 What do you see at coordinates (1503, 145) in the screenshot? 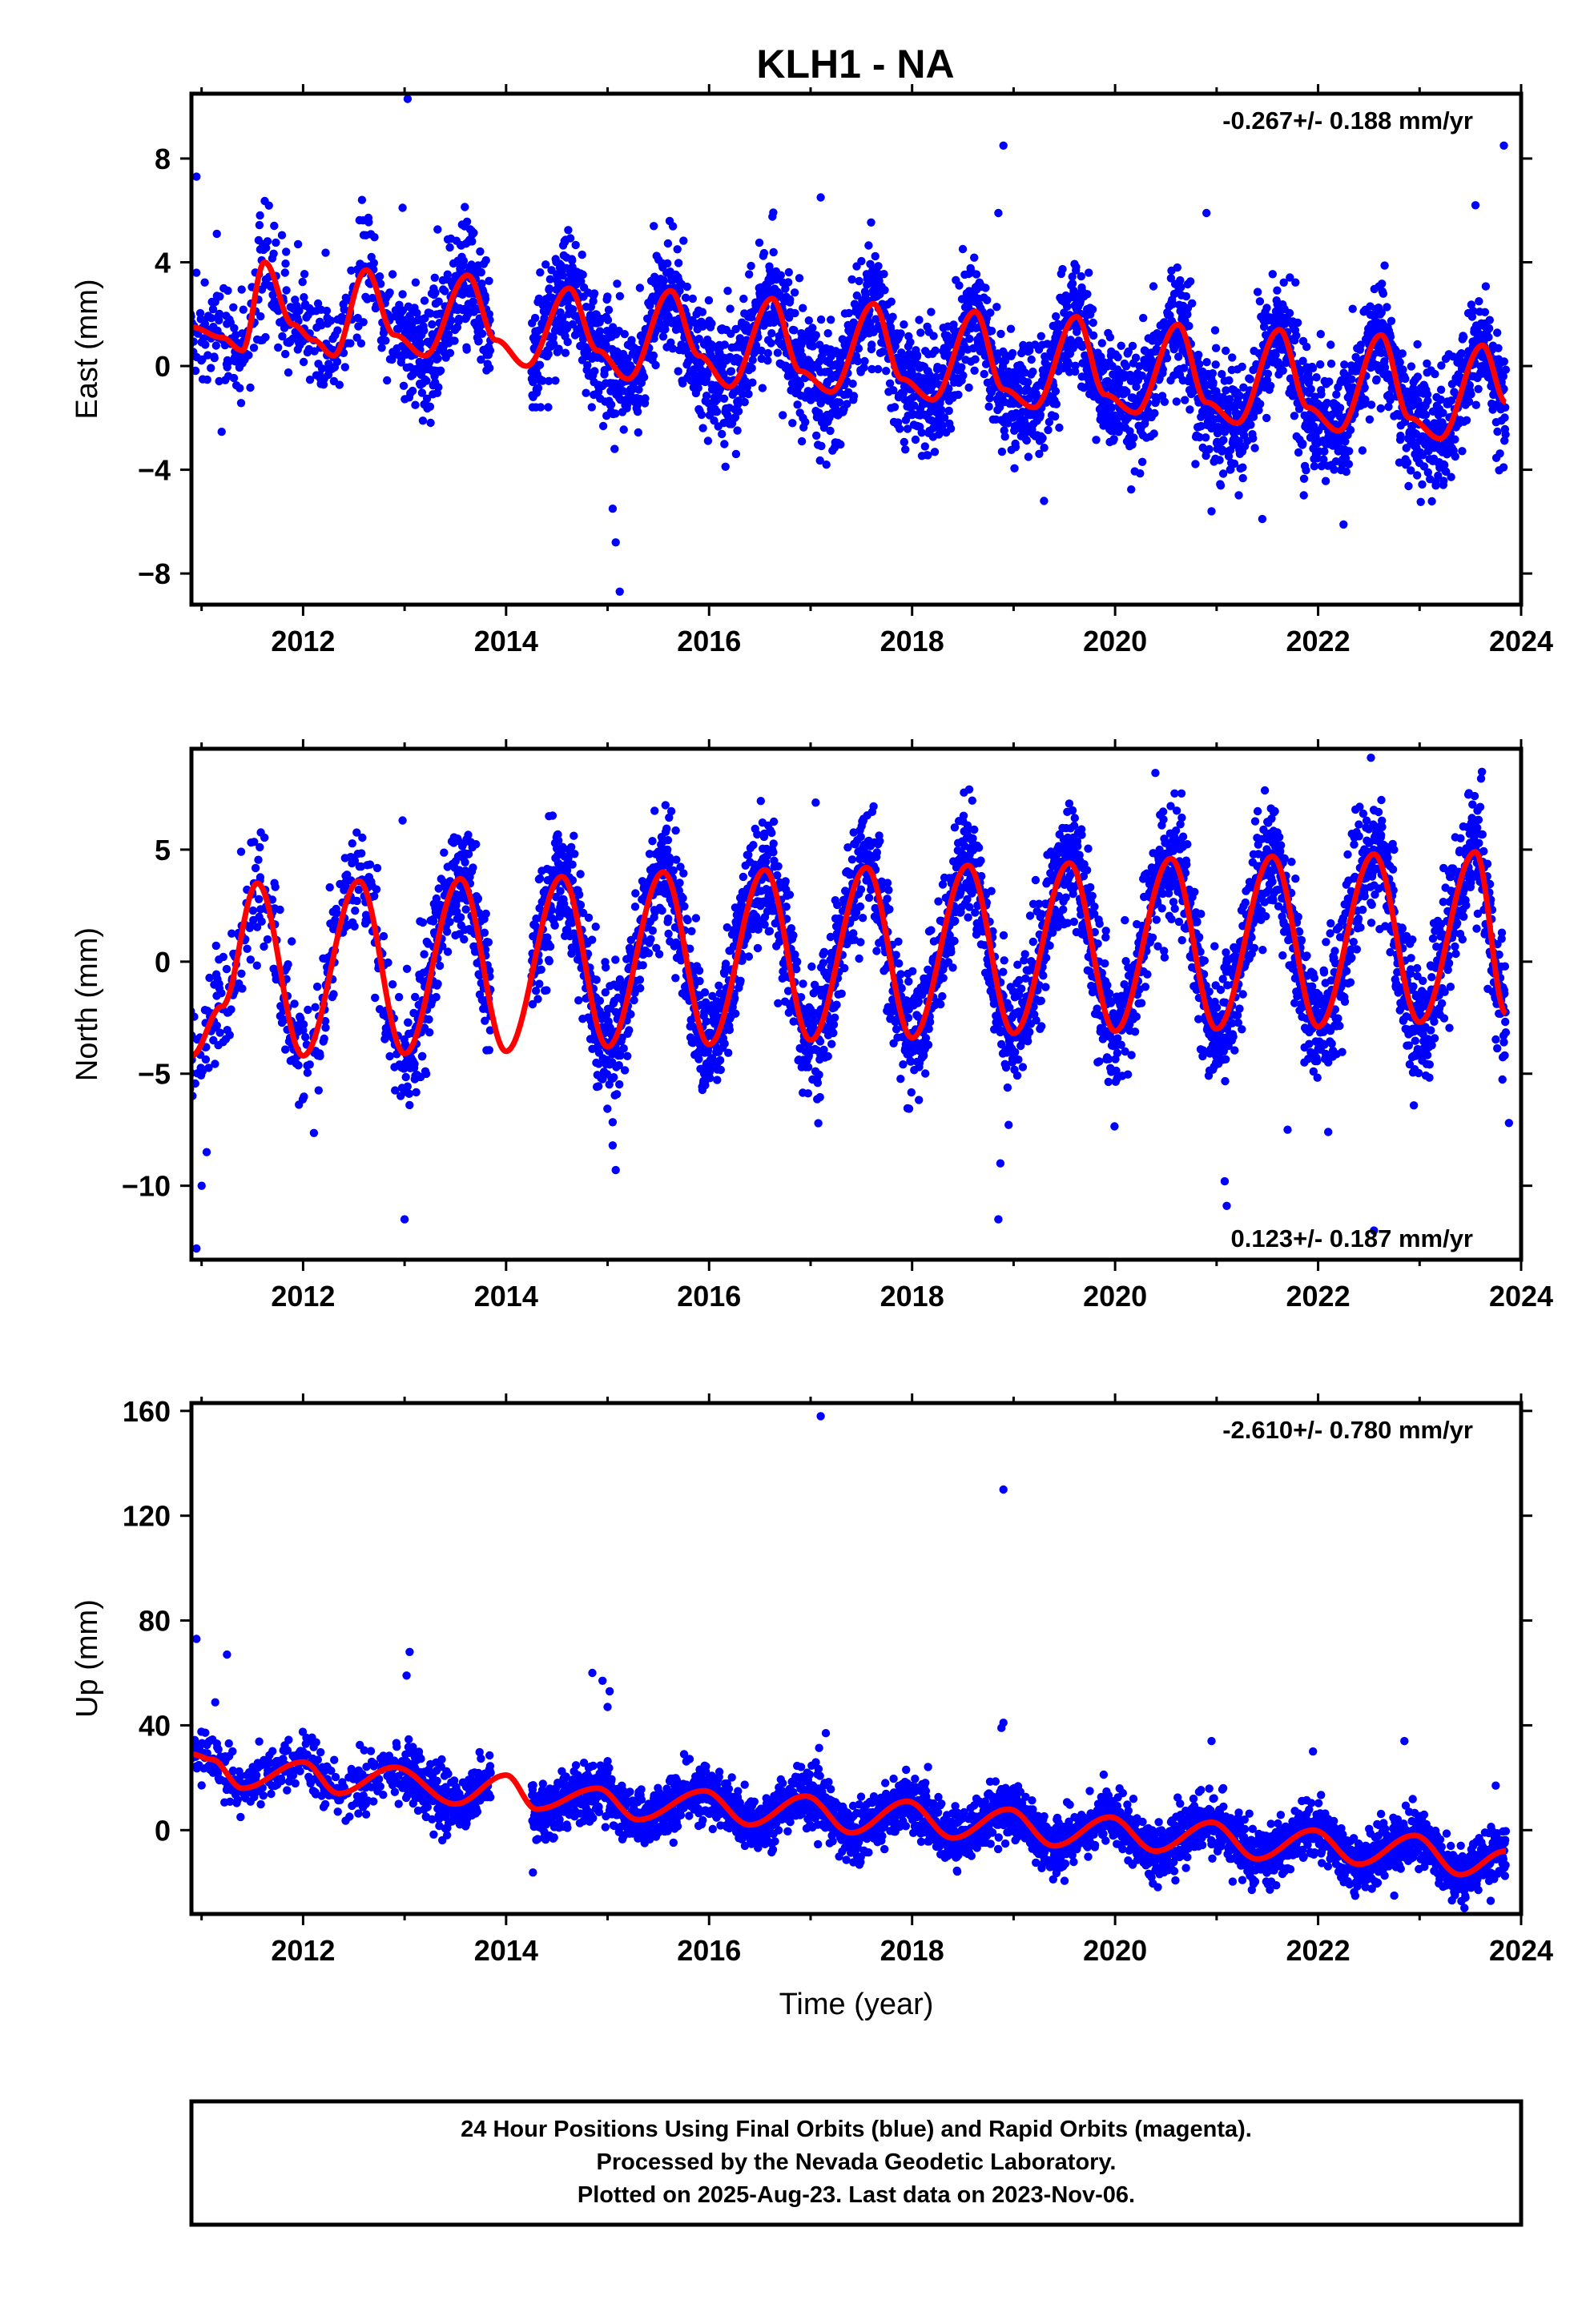
I see `east-outlier-point` at bounding box center [1503, 145].